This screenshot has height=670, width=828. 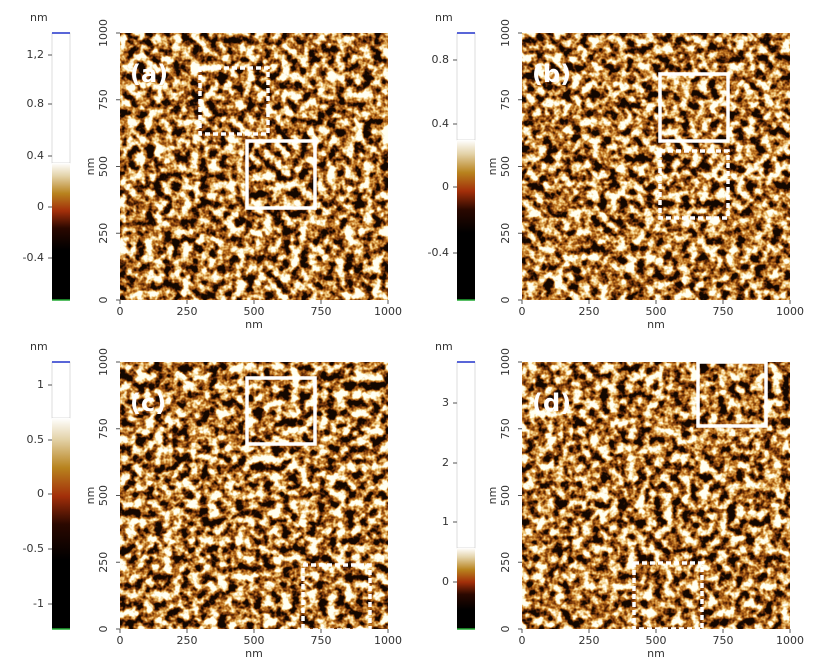 I want to click on panel-label: (c), so click(x=148, y=403).